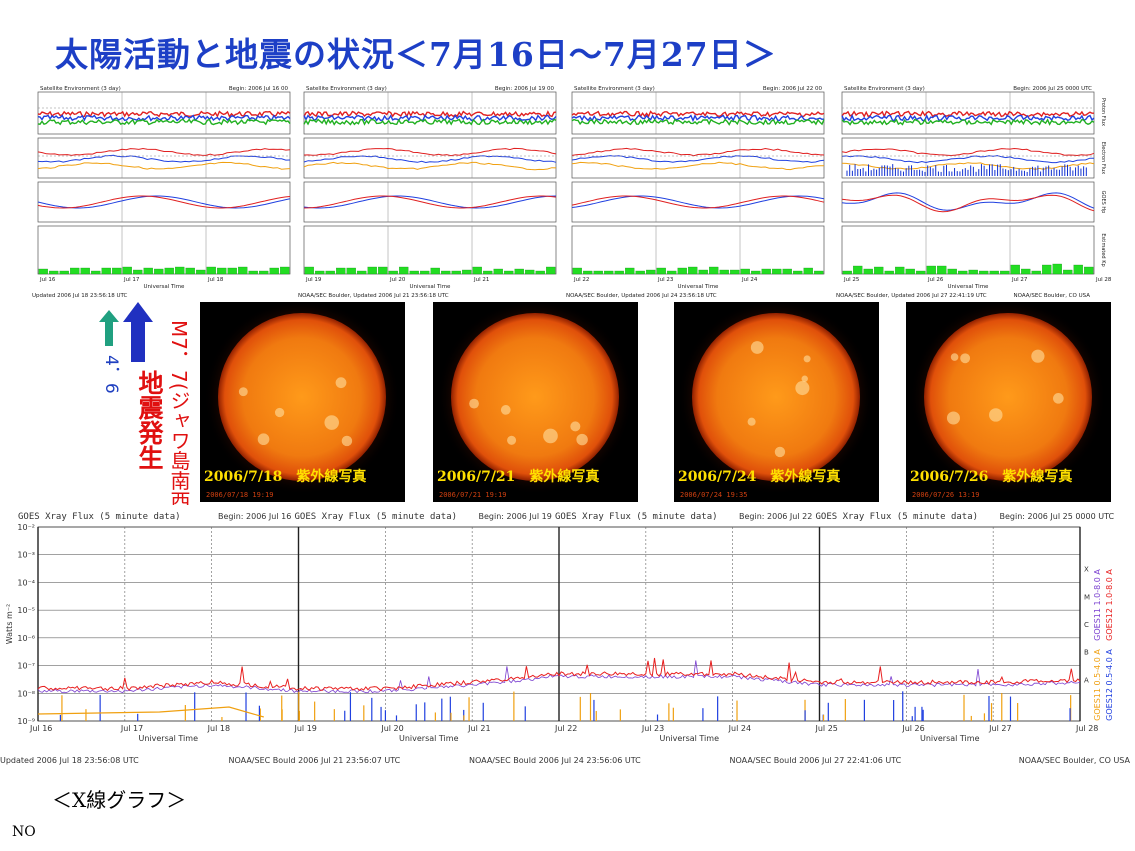 The height and width of the screenshot is (851, 1135). What do you see at coordinates (26, 555) in the screenshot?
I see `xray-ytick-label: 10⁻³` at bounding box center [26, 555].